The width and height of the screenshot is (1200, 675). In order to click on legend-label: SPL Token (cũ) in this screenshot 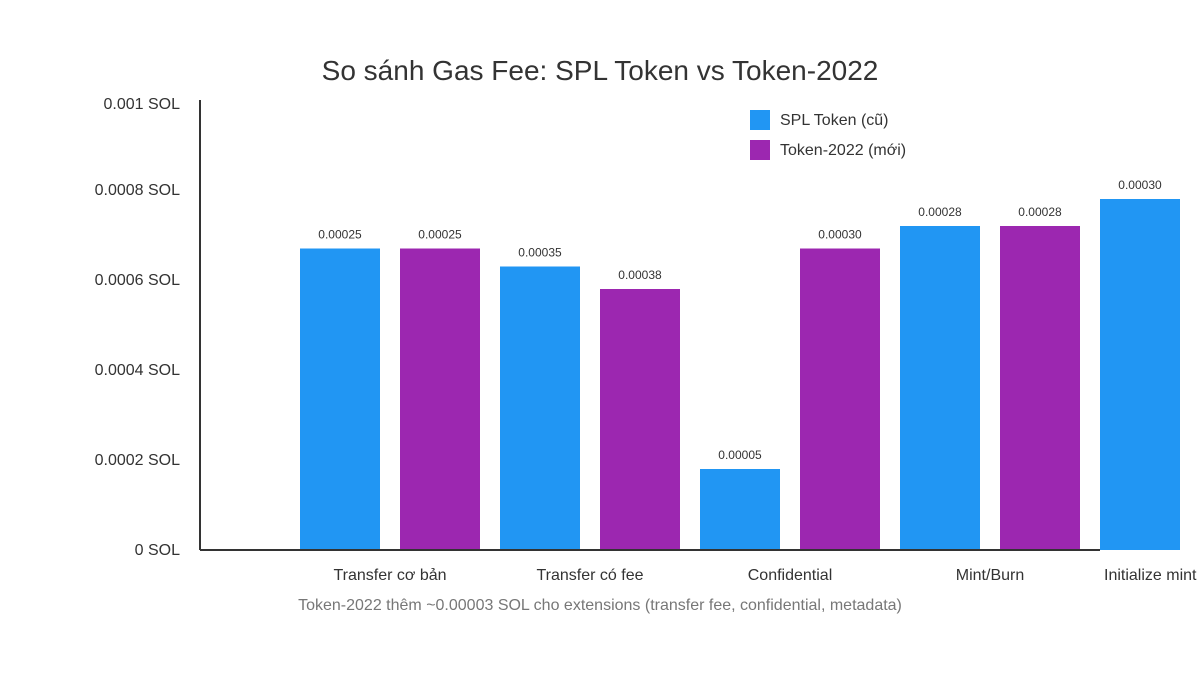, I will do `click(834, 120)`.